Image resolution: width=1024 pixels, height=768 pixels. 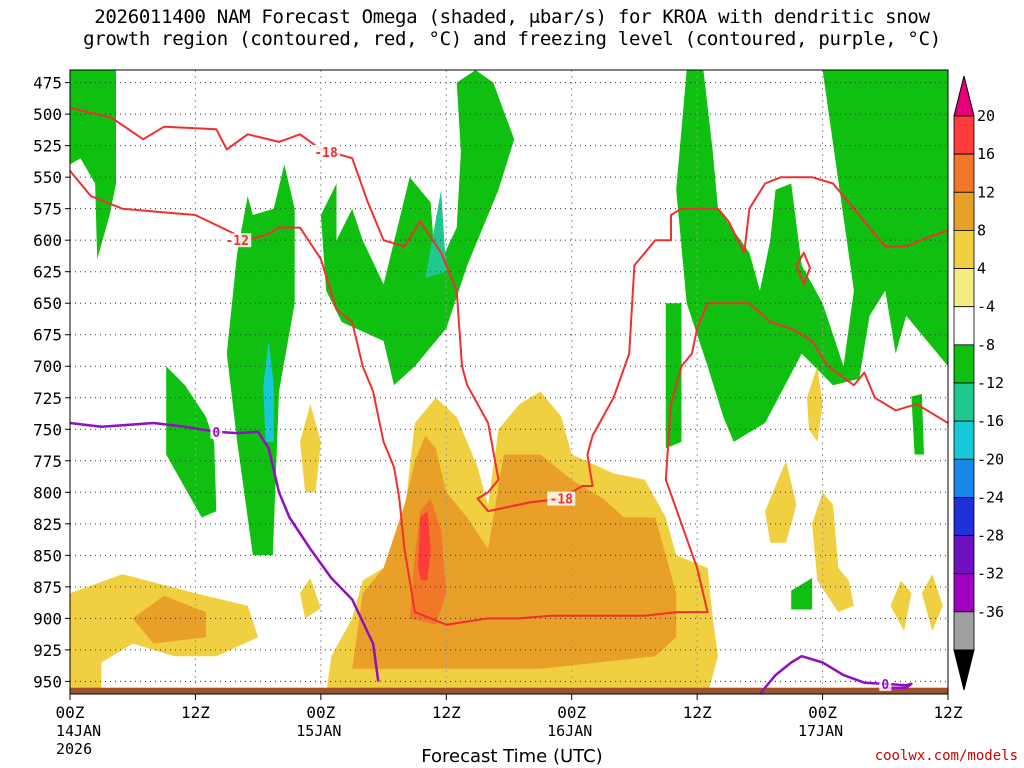 I want to click on x-date-label-48: 16JAN, so click(x=569, y=731).